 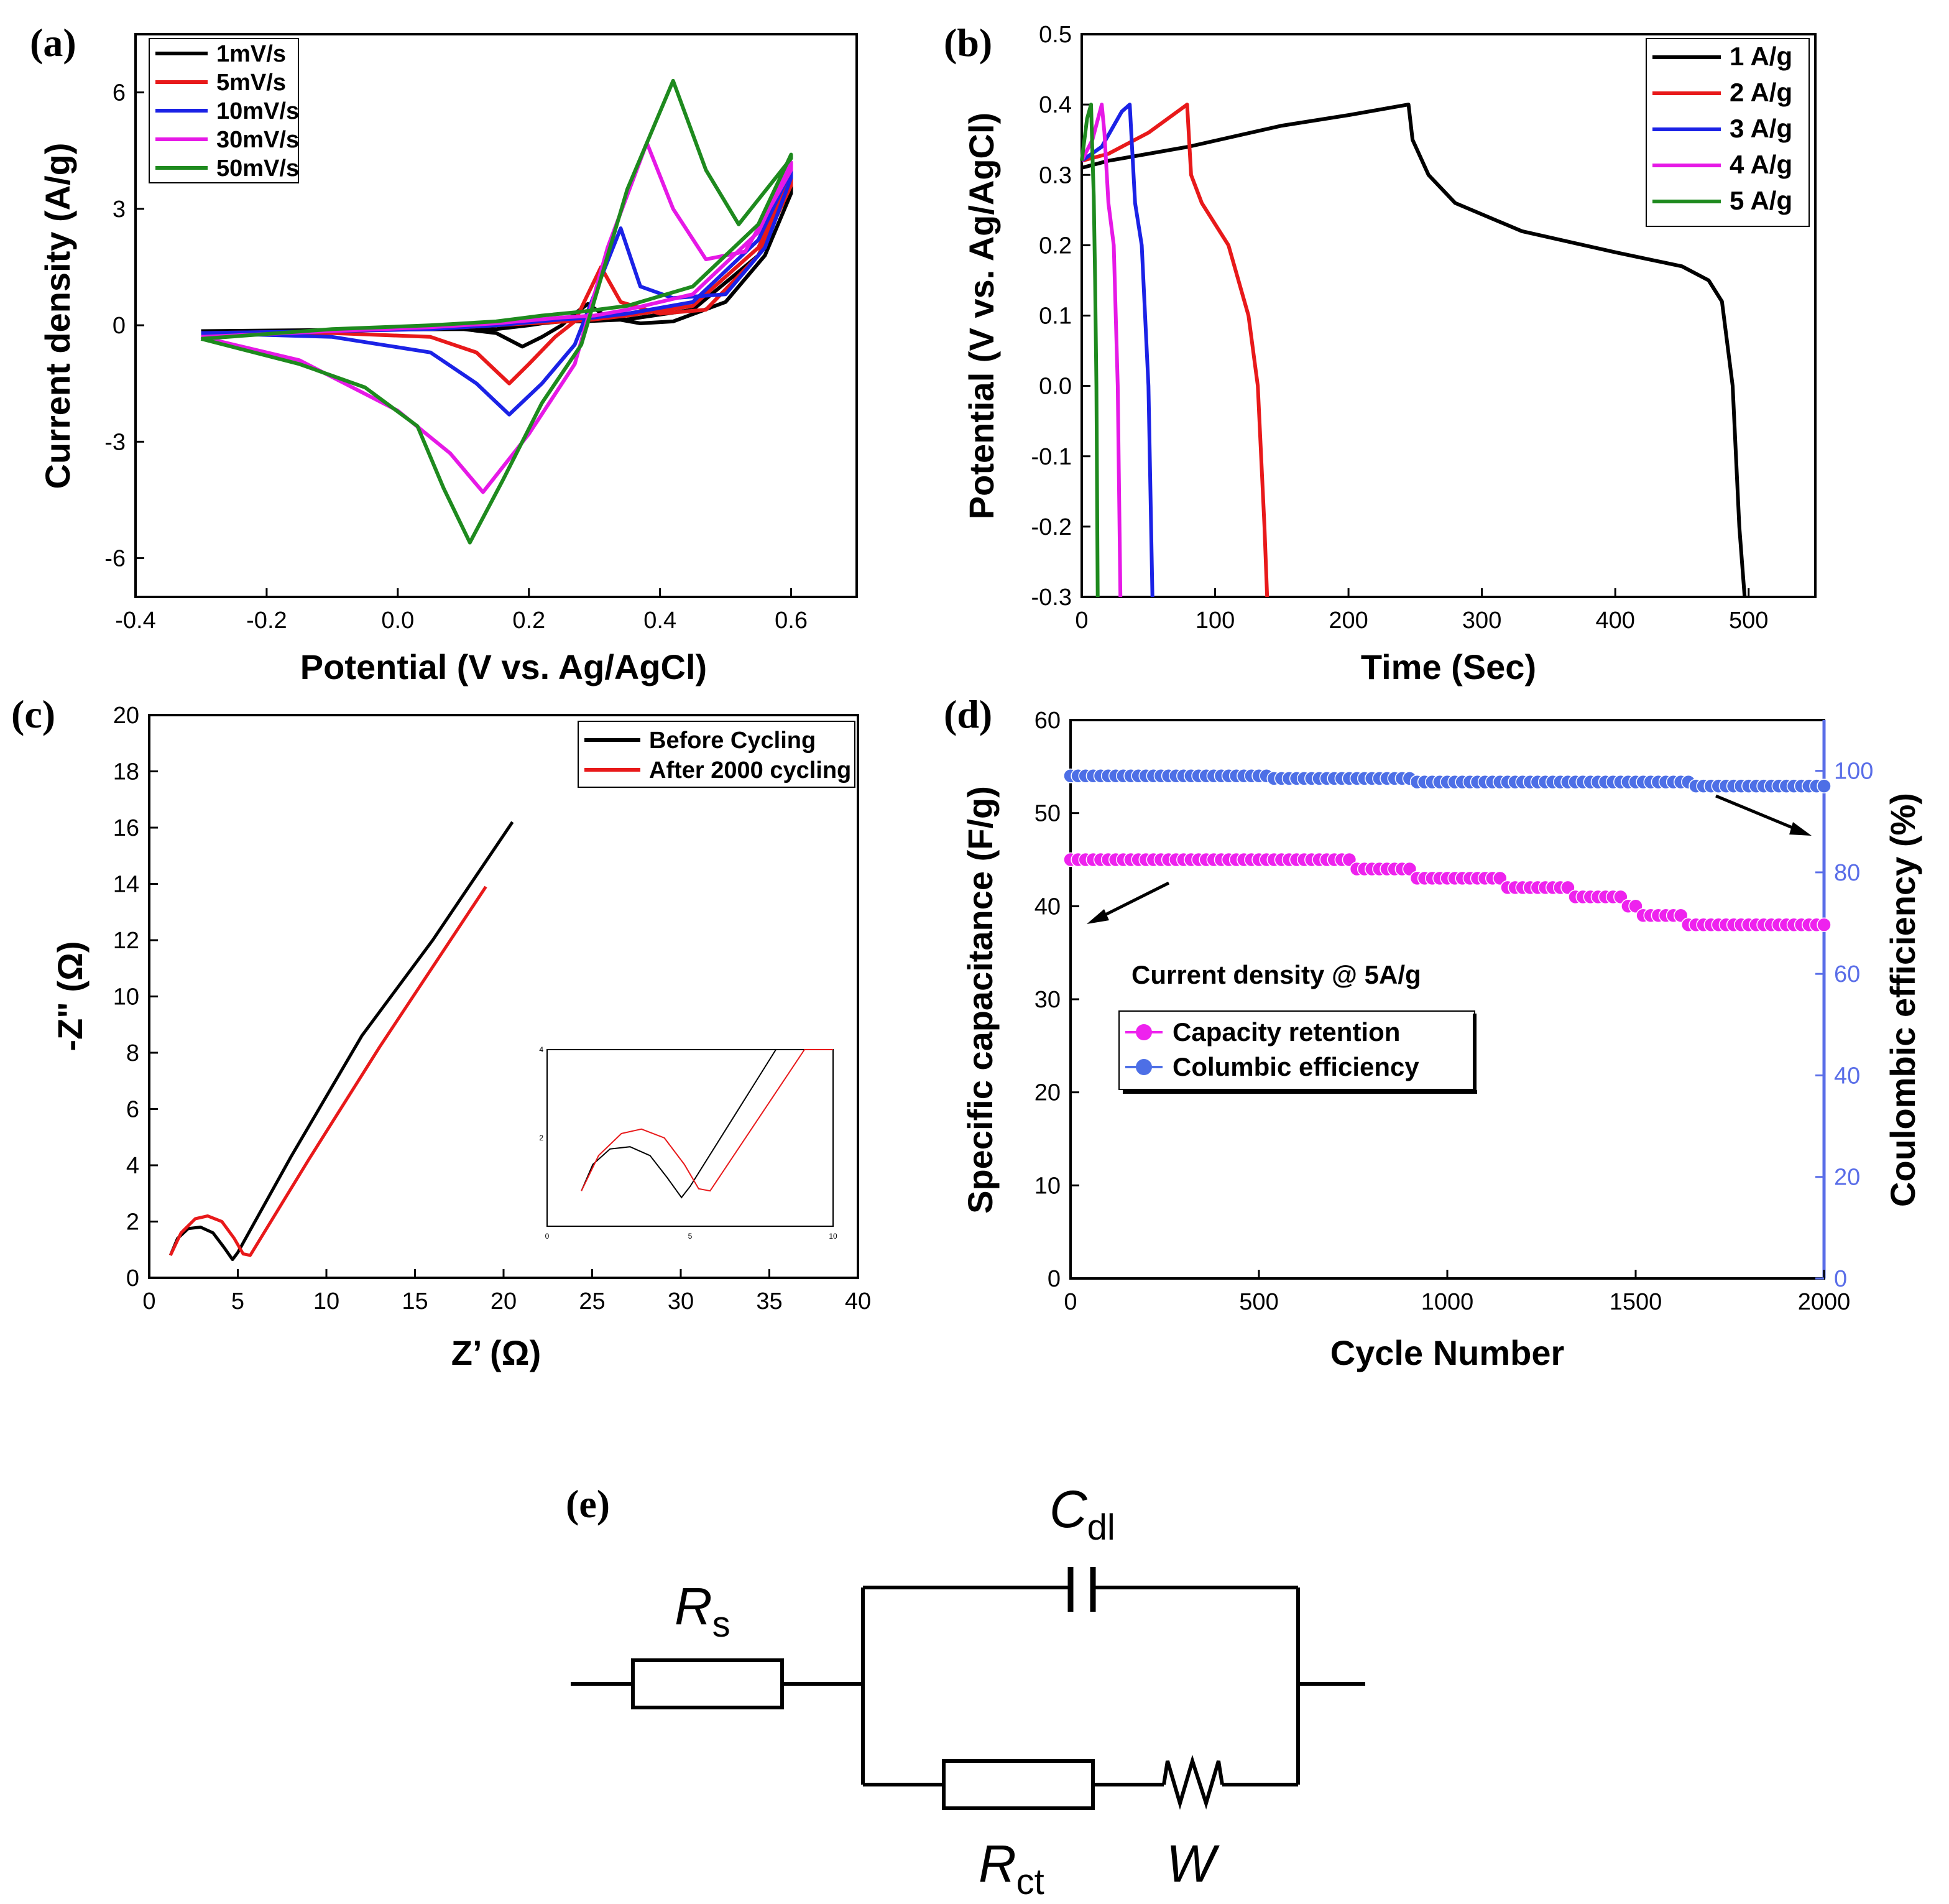 I want to click on legend-d: Capacity retention Columbic efficiency, so click(x=1297, y=1052).